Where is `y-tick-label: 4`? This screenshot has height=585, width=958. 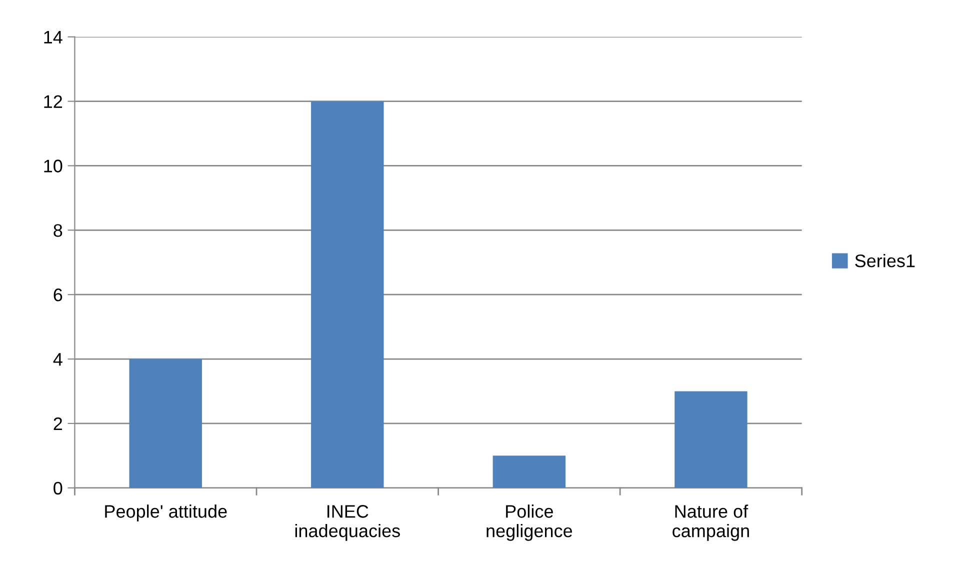 y-tick-label: 4 is located at coordinates (57, 359).